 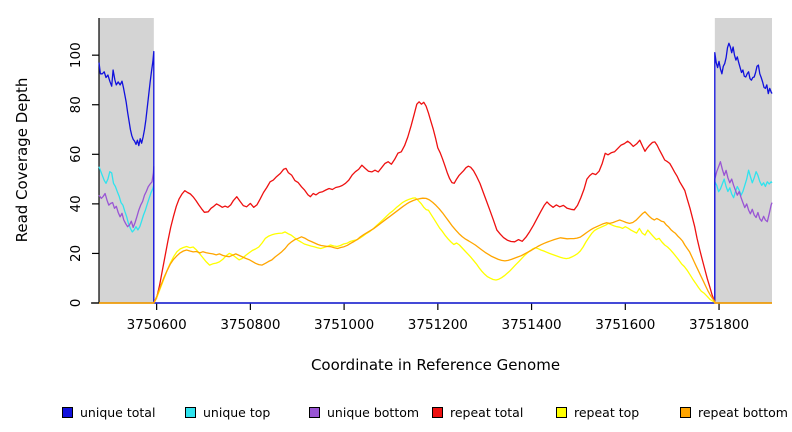 I want to click on x-tick-label: 3751600, so click(x=625, y=325).